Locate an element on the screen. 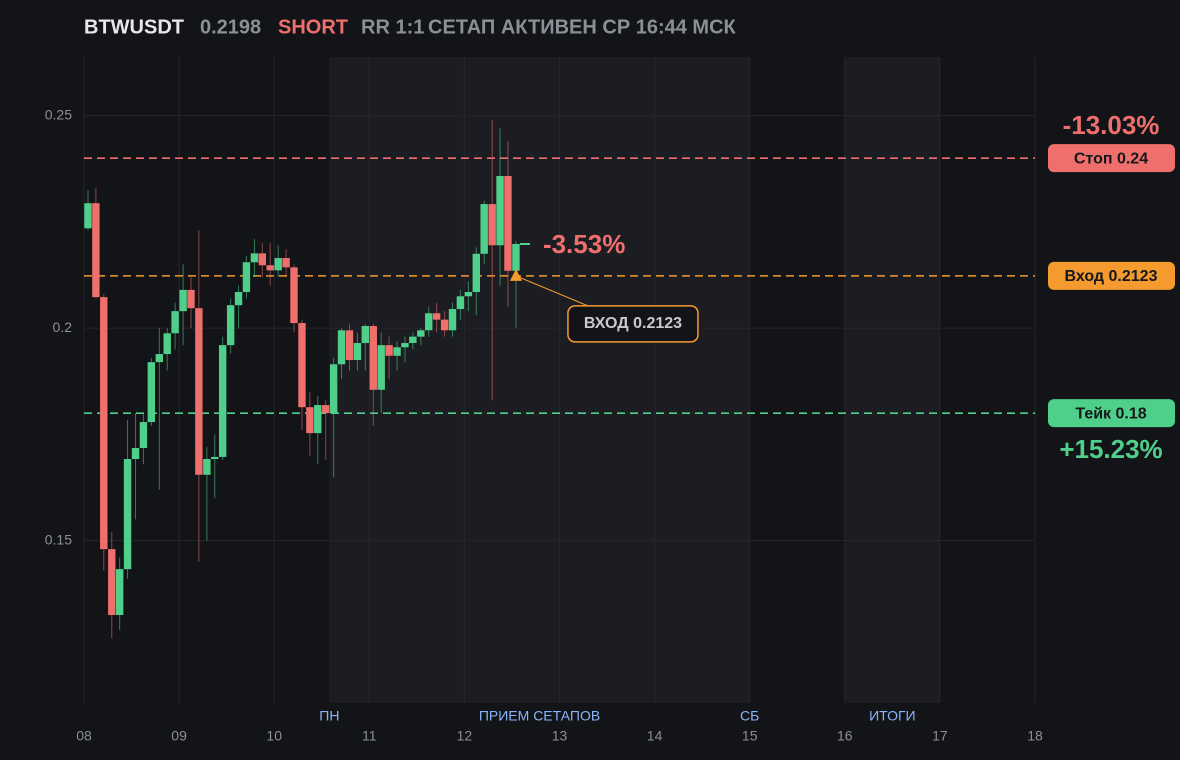  y-tick-label: 0.2 is located at coordinates (63, 327).